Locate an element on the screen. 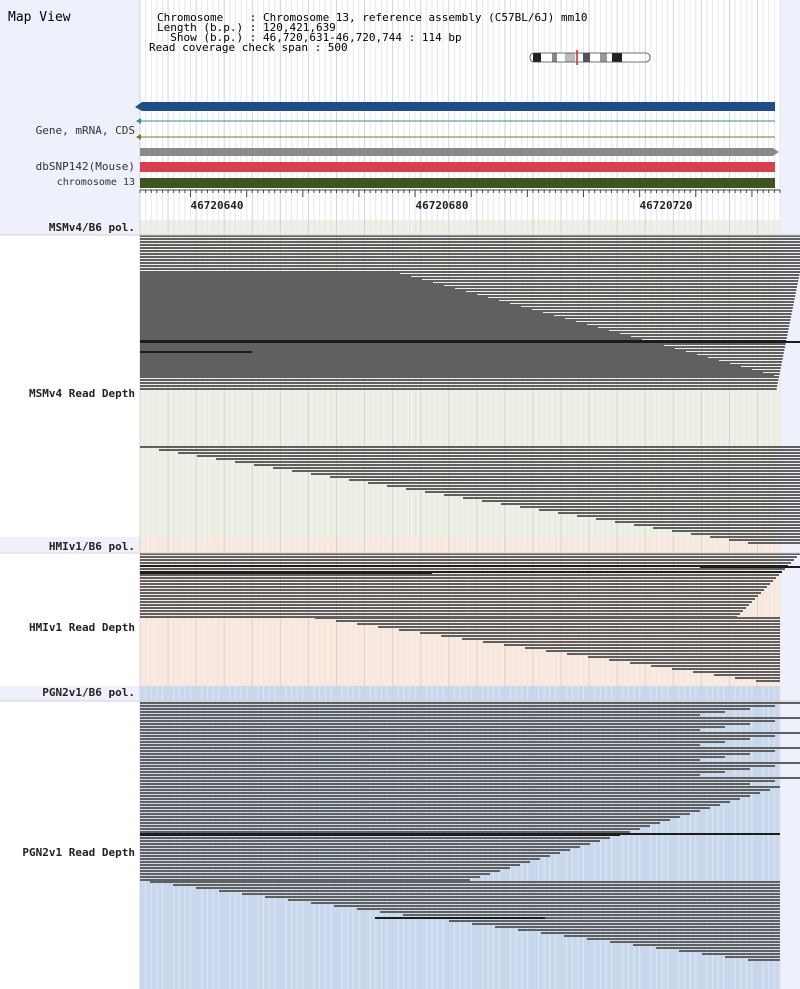 This screenshot has height=989, width=800. gene-track-label: Gene, mRNA, CDS is located at coordinates (85, 130).